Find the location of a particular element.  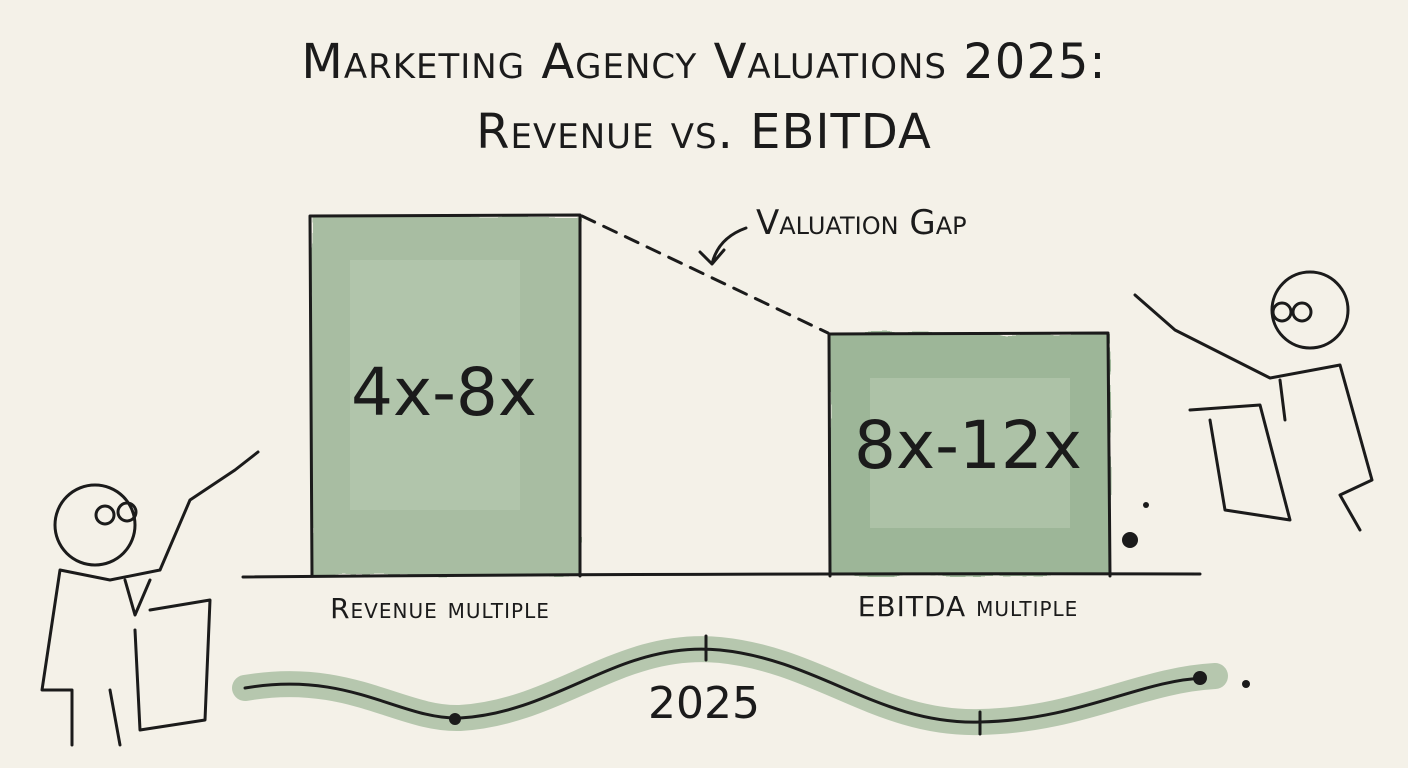

ebitda-bar-outline is located at coordinates (969, 454).